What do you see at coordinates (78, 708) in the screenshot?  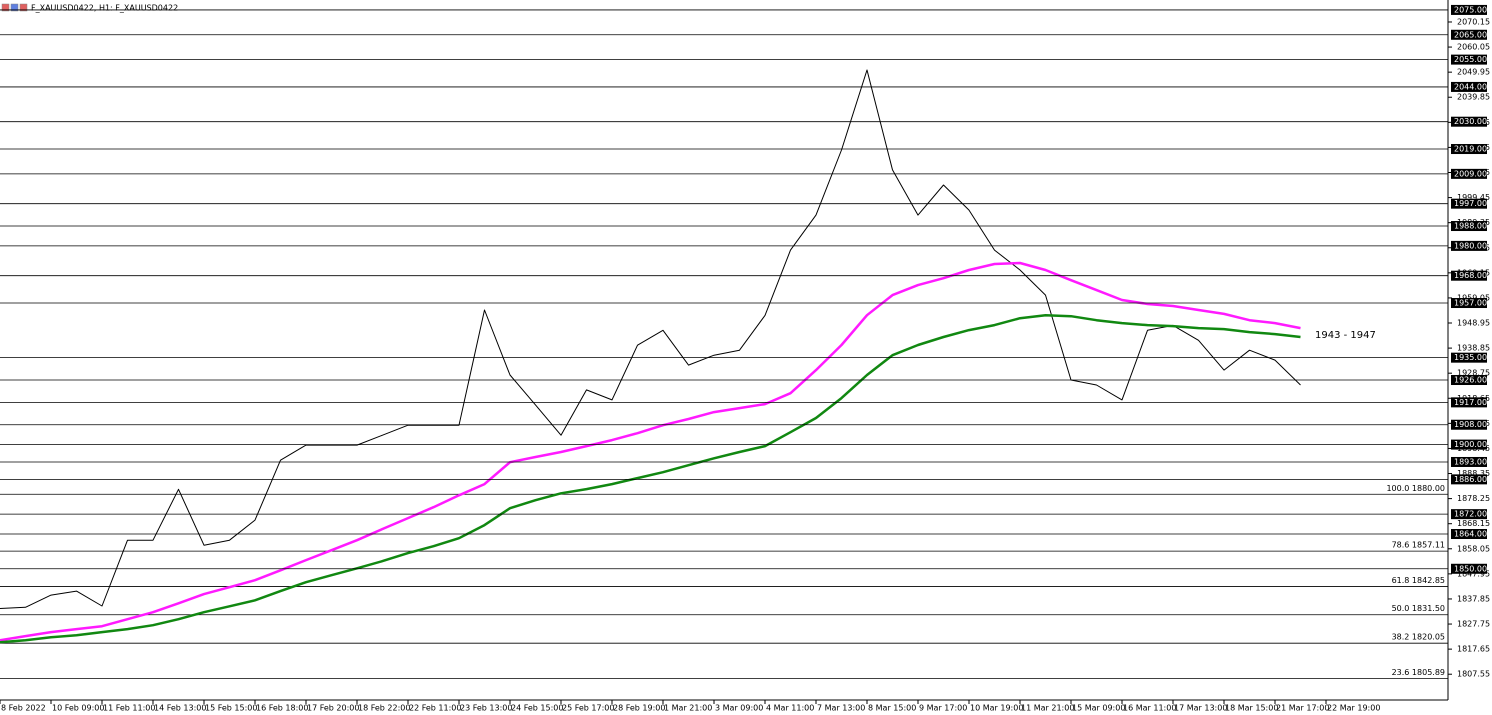 I see `x-tick-label: 10 Feb 09:00` at bounding box center [78, 708].